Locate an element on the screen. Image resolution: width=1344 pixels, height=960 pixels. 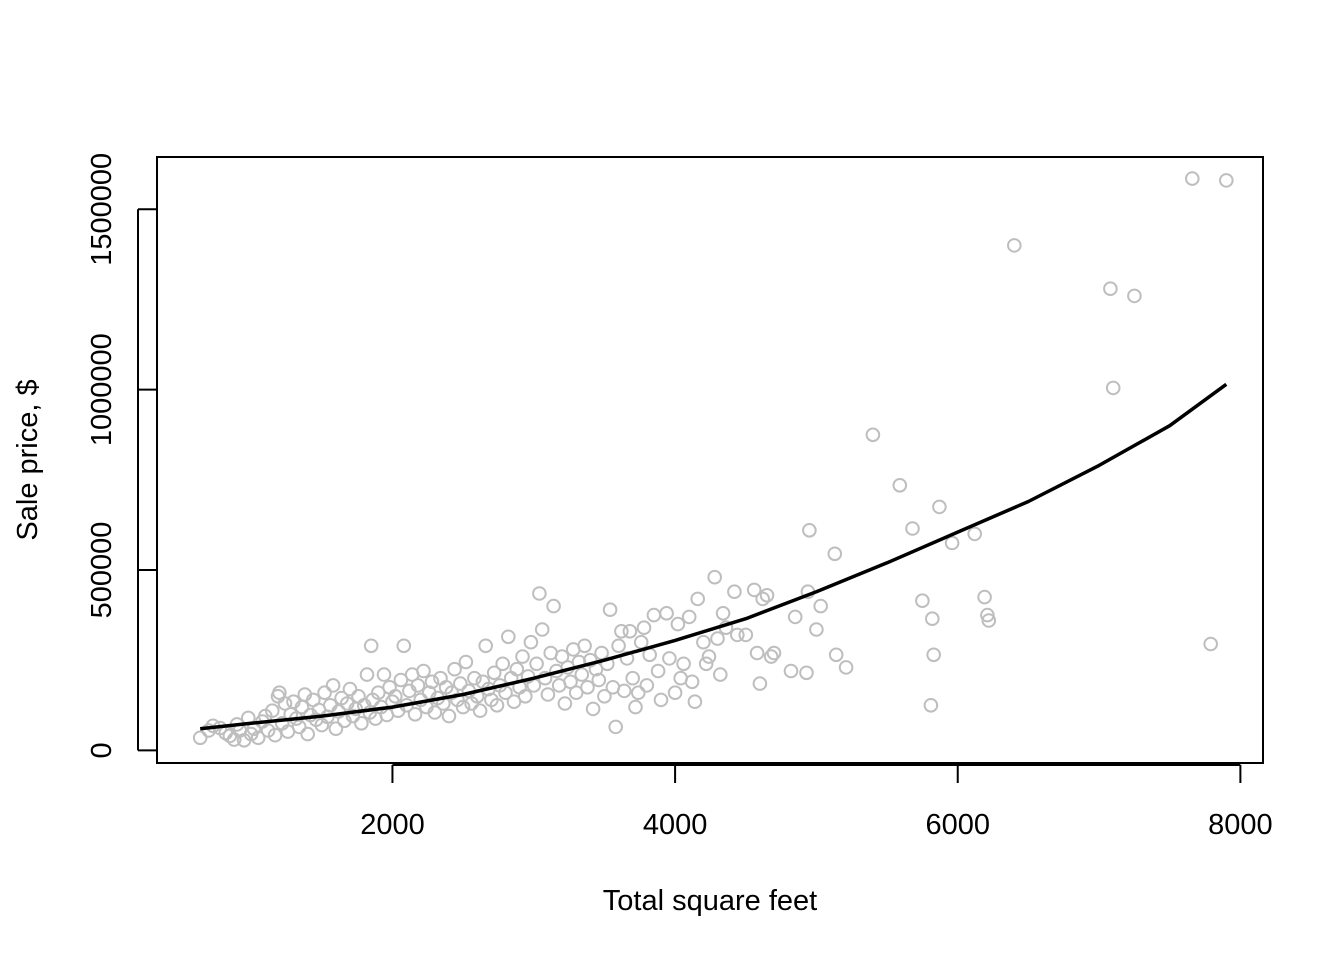
y-axis-title: Sale price, $ is located at coordinates (28, 459).